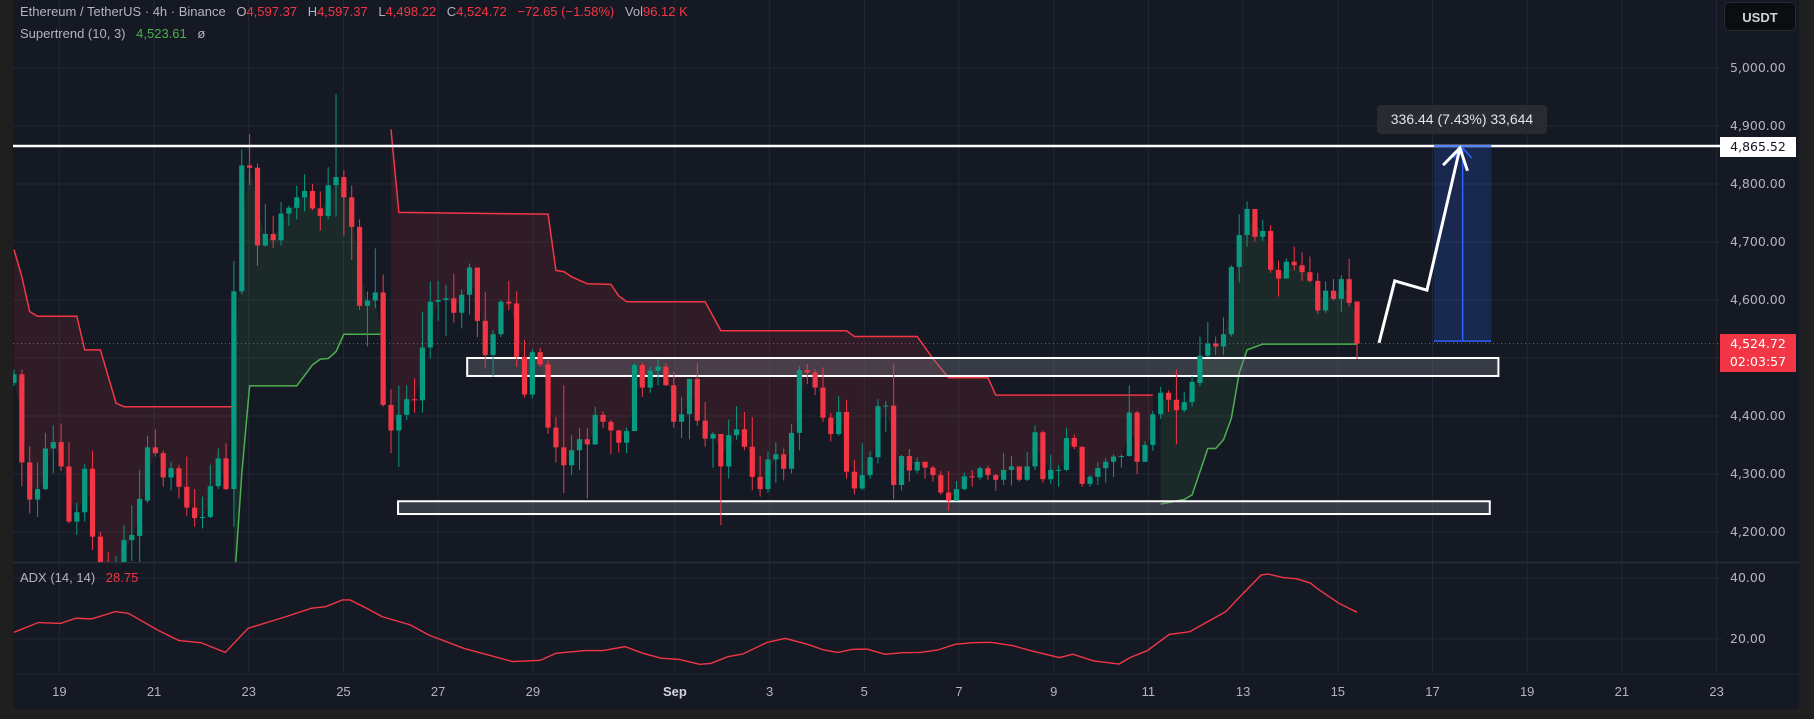 The width and height of the screenshot is (1814, 719). What do you see at coordinates (481, 11) in the screenshot?
I see `close-value: 4,524.72` at bounding box center [481, 11].